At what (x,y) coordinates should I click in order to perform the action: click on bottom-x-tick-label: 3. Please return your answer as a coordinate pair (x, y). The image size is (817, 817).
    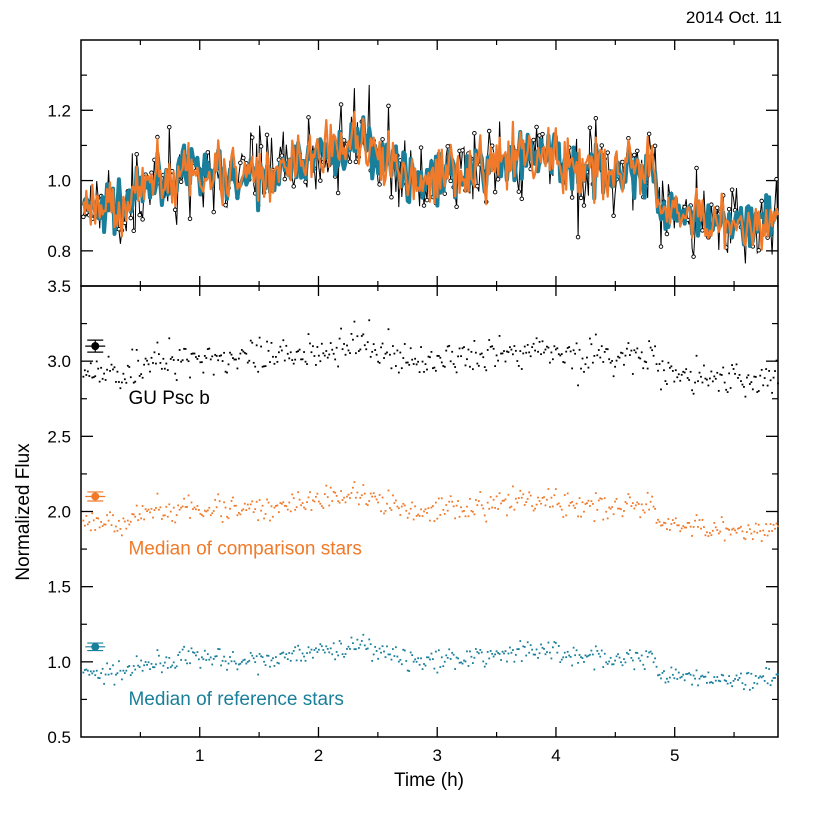
    Looking at the image, I should click on (436, 755).